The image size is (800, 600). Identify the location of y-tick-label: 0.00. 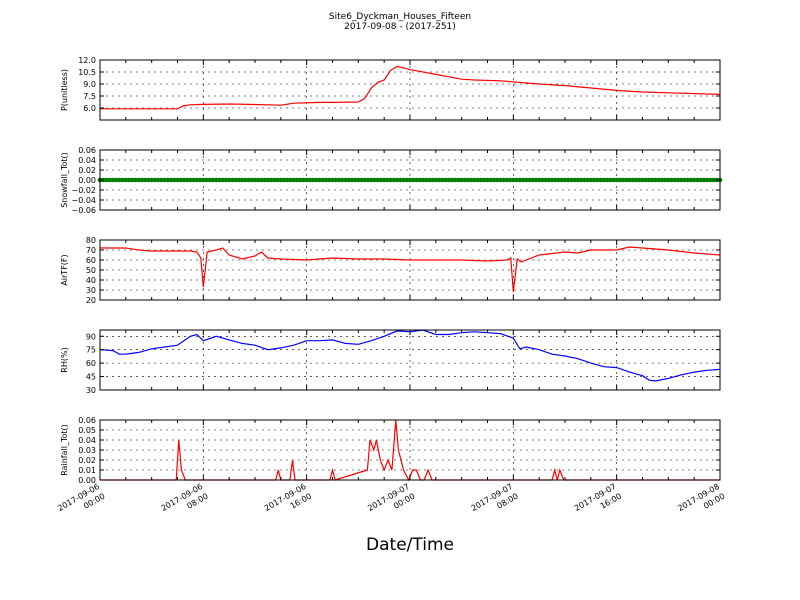
(87, 180).